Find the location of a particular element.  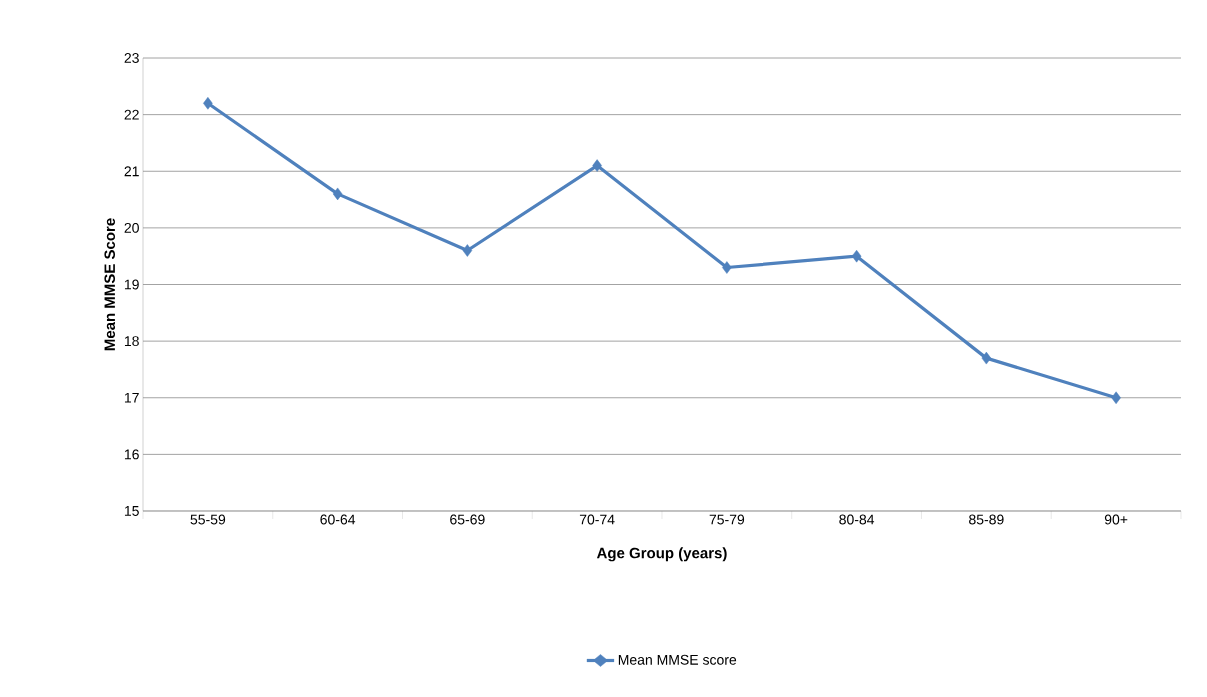

y-tick-label: 20 is located at coordinates (131, 227).